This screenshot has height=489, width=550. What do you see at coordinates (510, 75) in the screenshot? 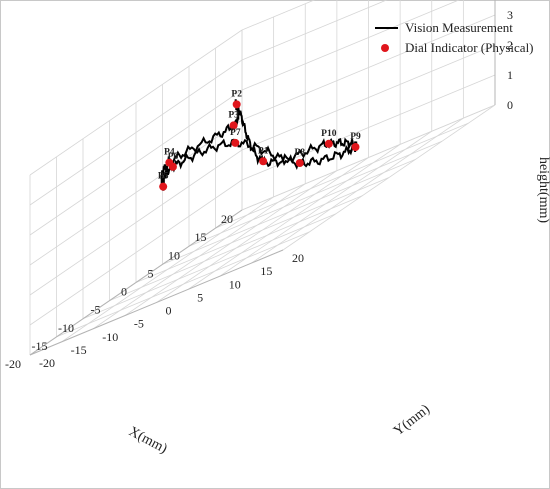
I see `z-tick-label: 1` at bounding box center [510, 75].